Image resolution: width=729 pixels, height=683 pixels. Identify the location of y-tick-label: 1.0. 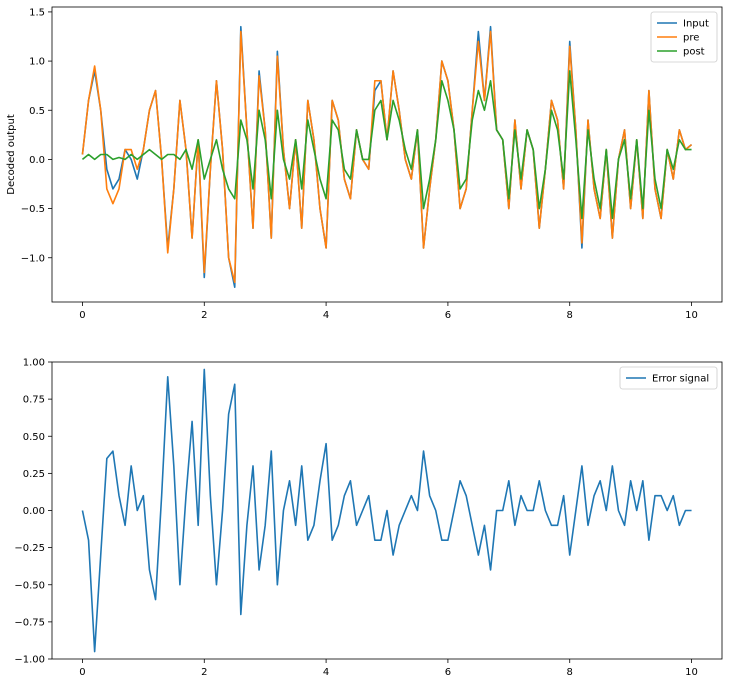
(37, 62).